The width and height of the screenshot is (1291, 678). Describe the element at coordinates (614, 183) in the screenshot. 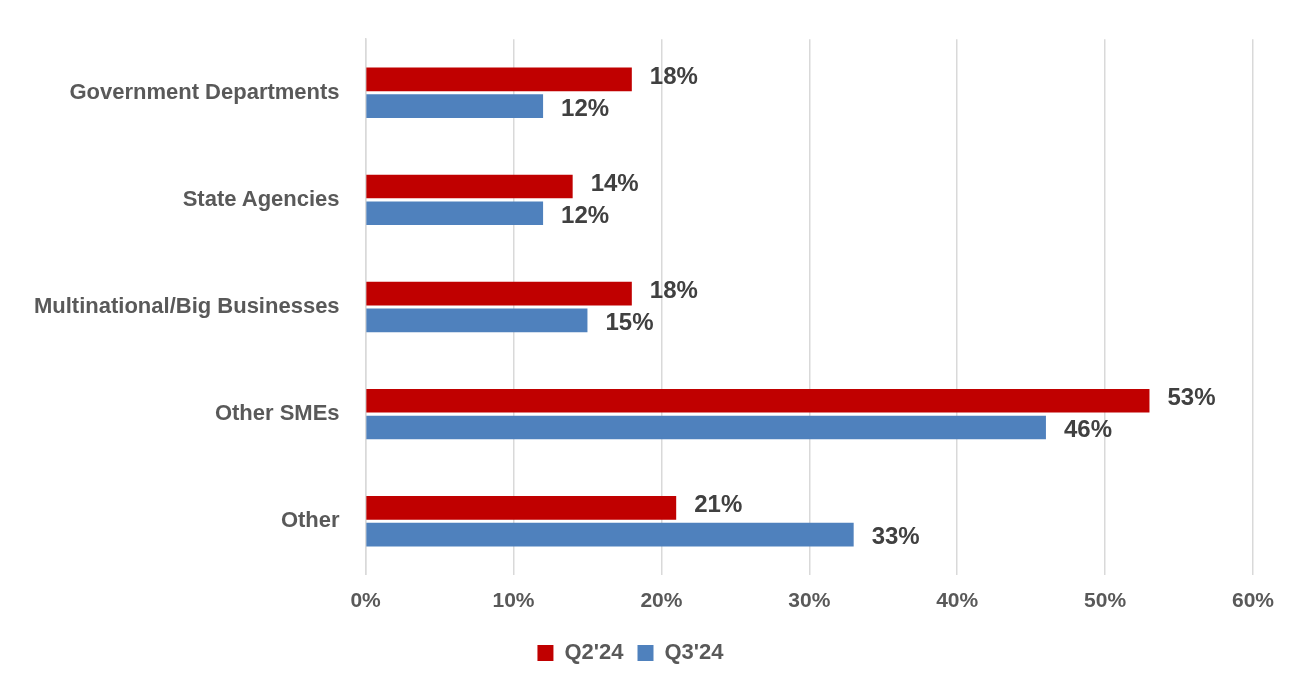

I see `data-label: 14%` at that location.